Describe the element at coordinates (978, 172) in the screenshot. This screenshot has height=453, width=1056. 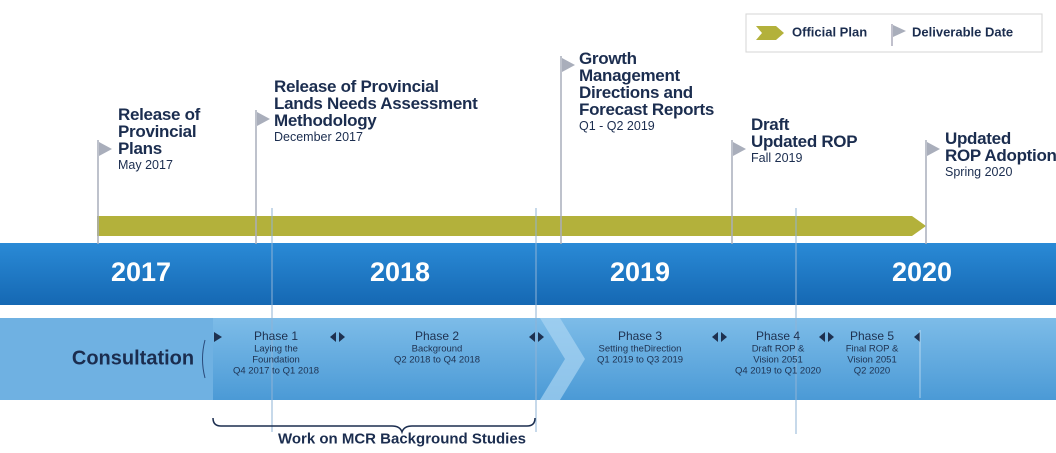
I see `milestone-date: Spring 2020` at that location.